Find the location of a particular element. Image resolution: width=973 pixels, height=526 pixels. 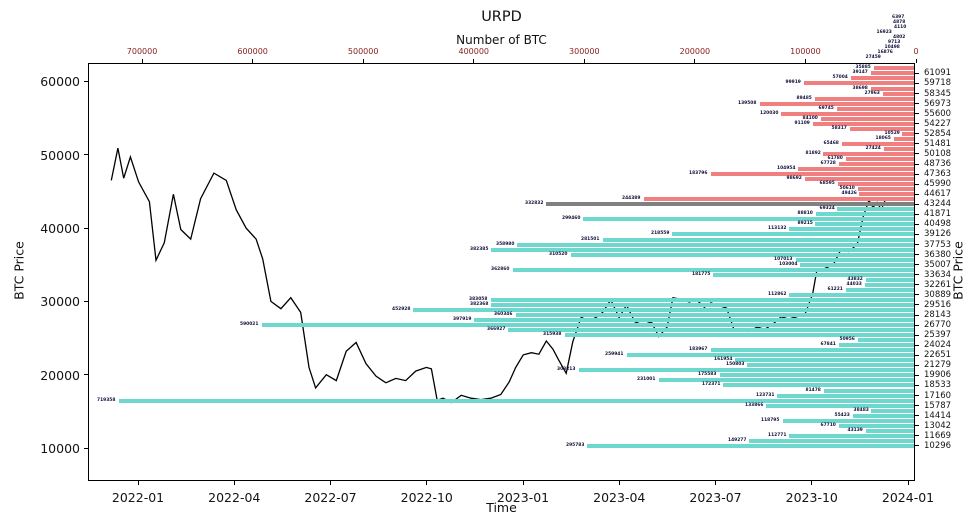

right-axis-tick-label: 10296 is located at coordinates (938, 445).